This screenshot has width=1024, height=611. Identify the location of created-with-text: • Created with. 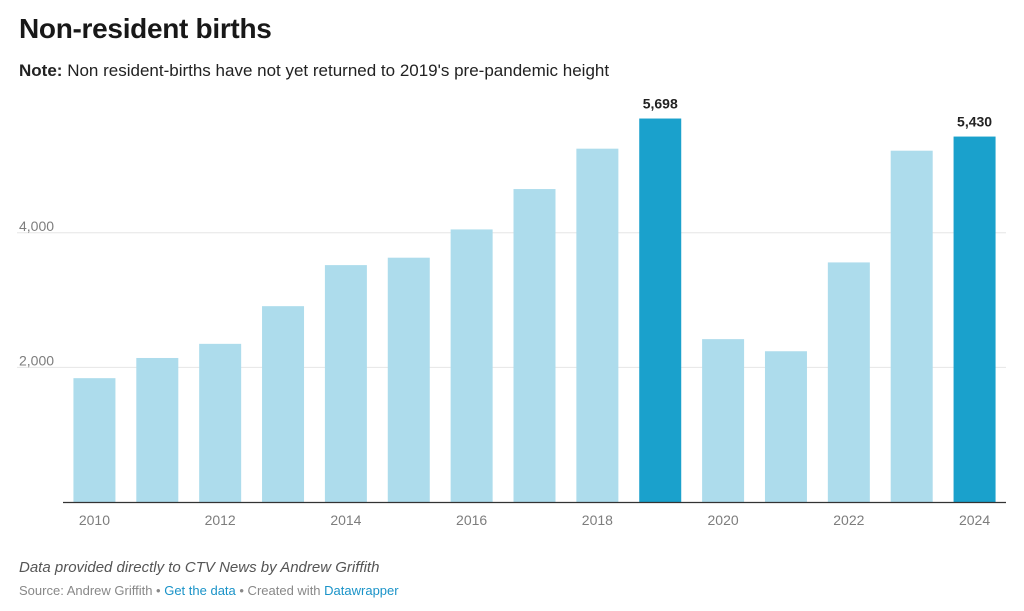
(280, 590).